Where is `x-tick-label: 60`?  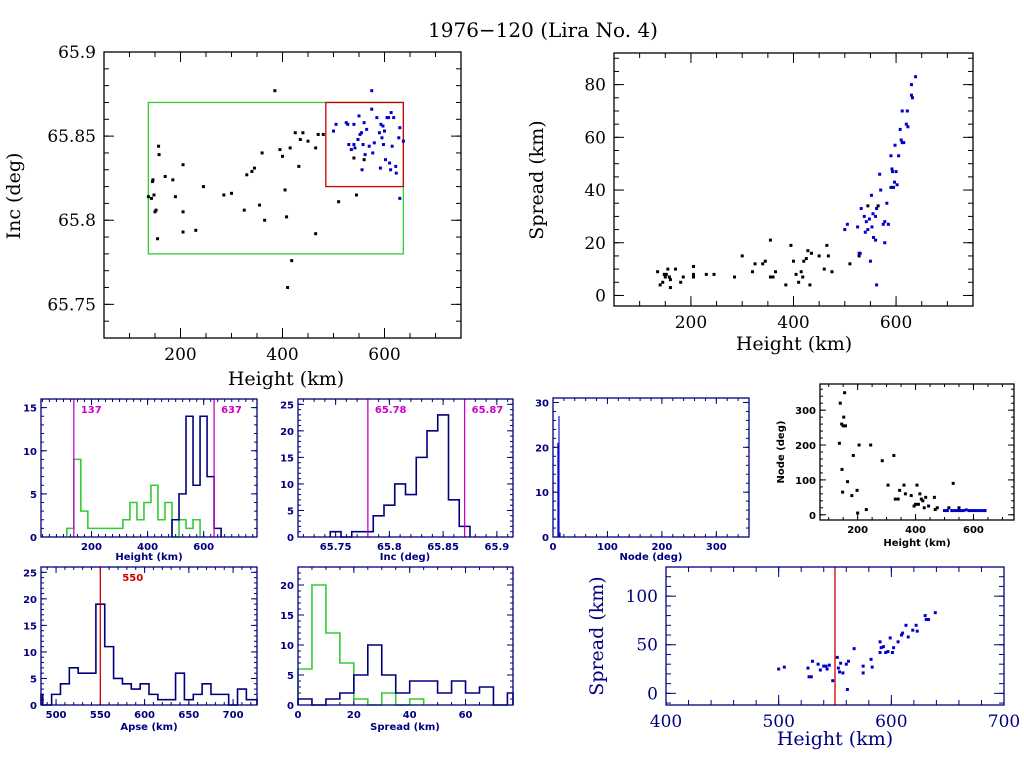
x-tick-label: 60 is located at coordinates (466, 715).